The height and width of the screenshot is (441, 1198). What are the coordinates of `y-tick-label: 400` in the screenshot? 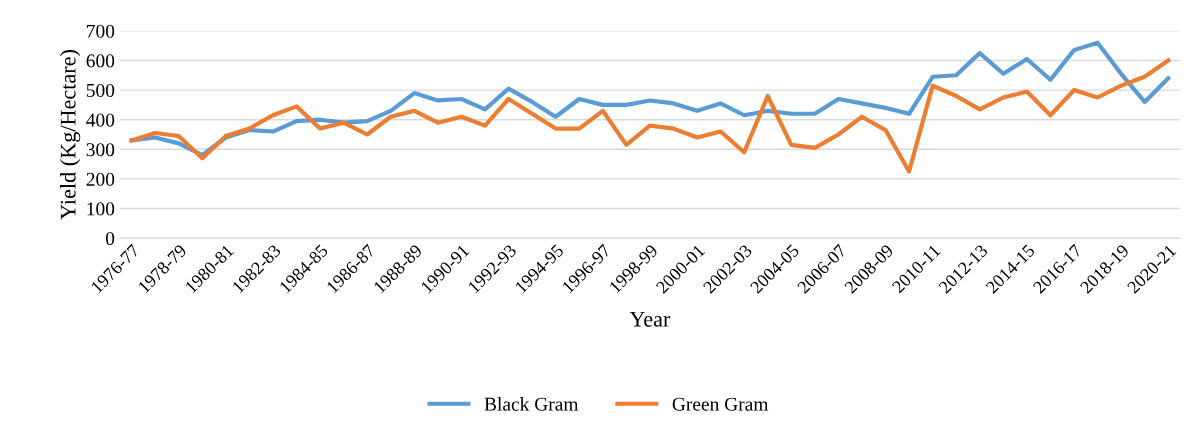 It's located at (100, 120).